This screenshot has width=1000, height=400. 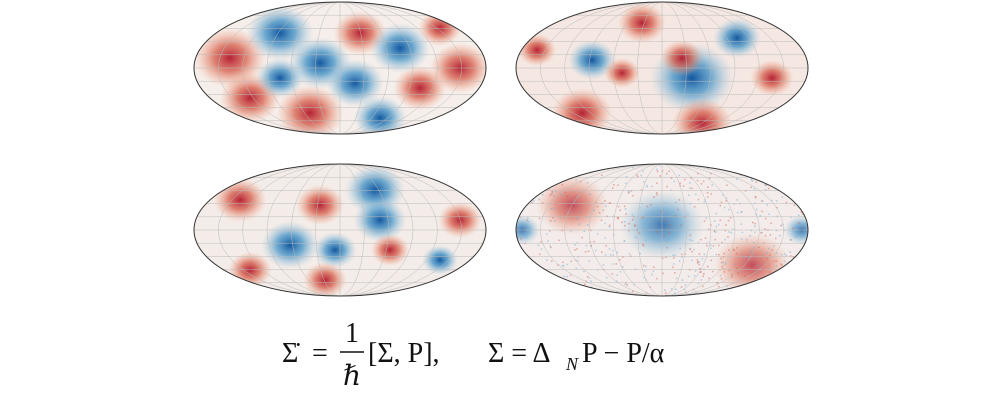 What do you see at coordinates (340, 68) in the screenshot?
I see `map-outline` at bounding box center [340, 68].